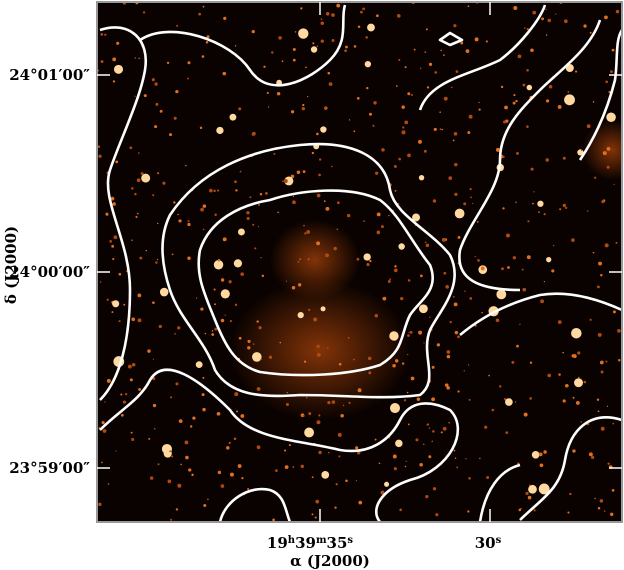 This screenshot has width=624, height=570. Describe the element at coordinates (277, 543) in the screenshot. I see `tick-label-part: 19` at that location.